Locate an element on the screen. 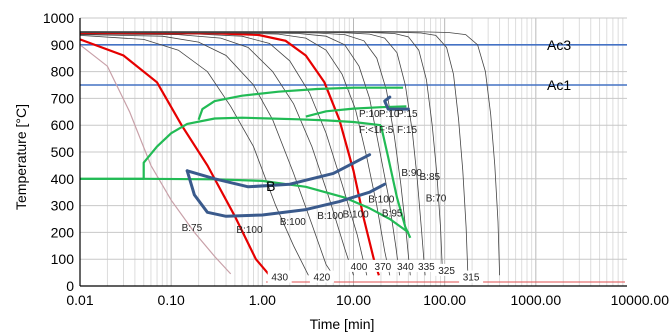 The image size is (671, 334). region-label-b: B is located at coordinates (270, 186).